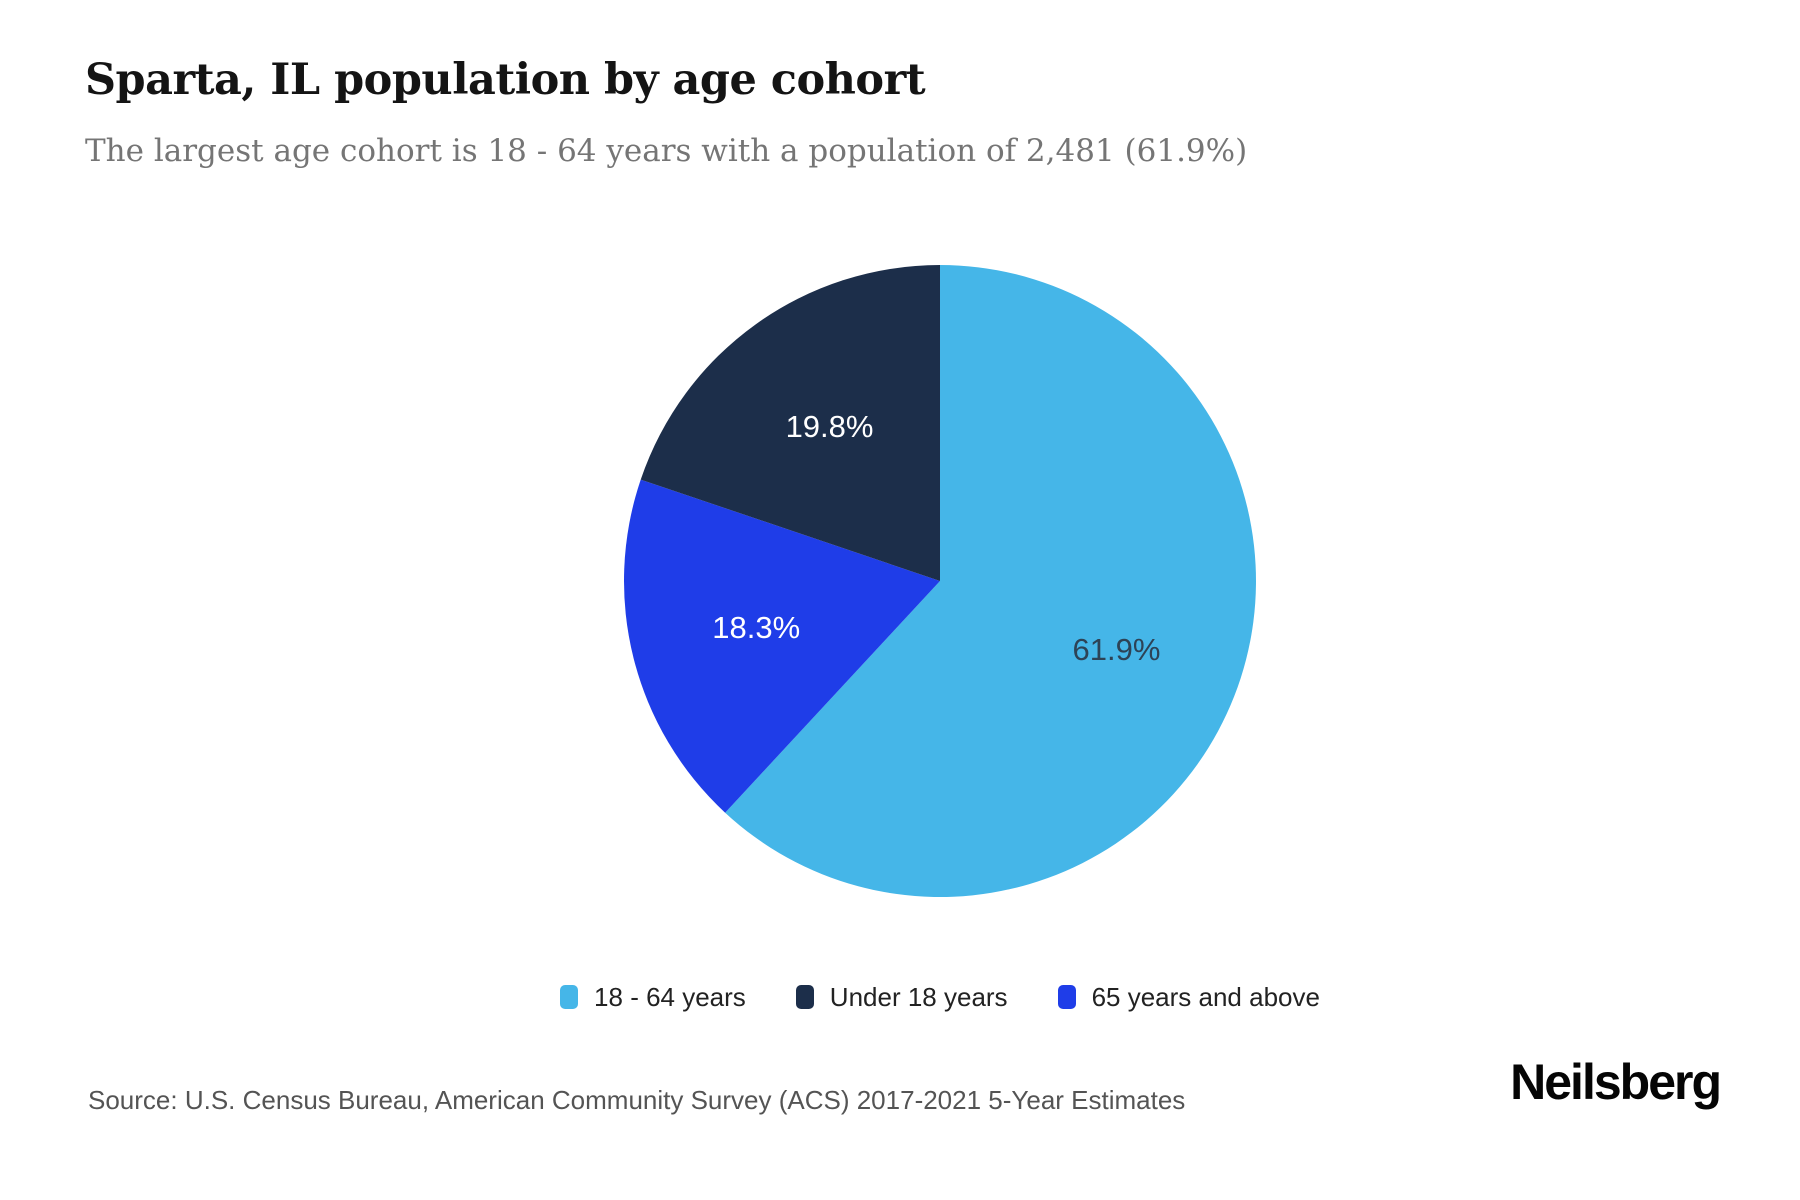 The height and width of the screenshot is (1200, 1800). Describe the element at coordinates (569, 997) in the screenshot. I see `legend-marker-18-64-years` at that location.